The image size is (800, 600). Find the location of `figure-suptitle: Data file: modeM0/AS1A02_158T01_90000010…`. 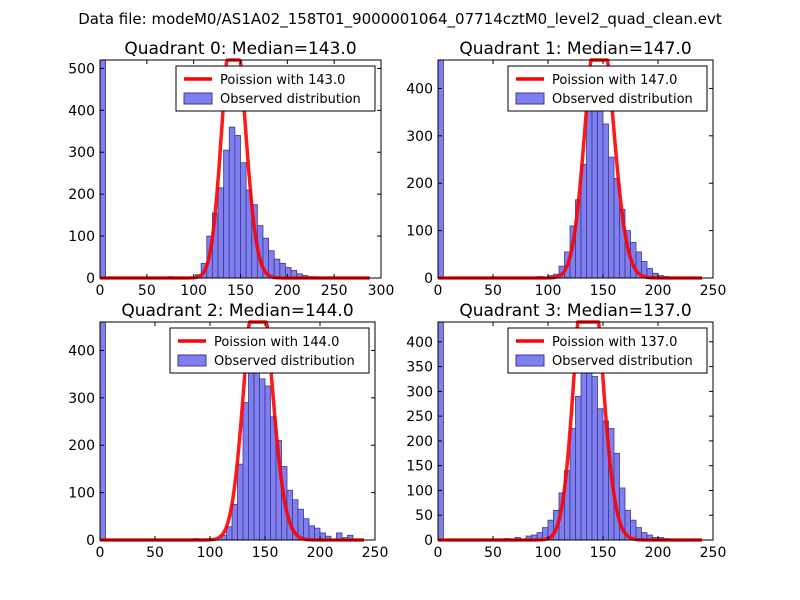

figure-suptitle: Data file: modeM0/AS1A02_158T01_90000010… is located at coordinates (400, 19).